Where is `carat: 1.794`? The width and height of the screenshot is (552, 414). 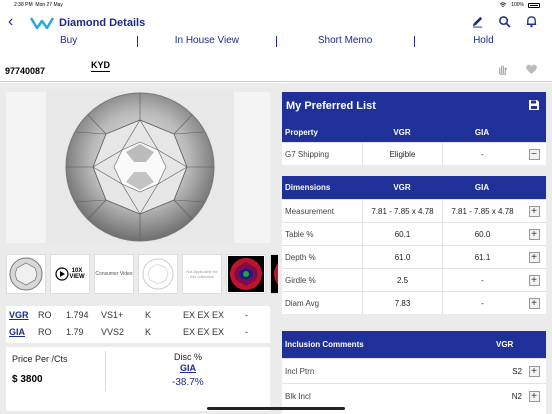 carat: 1.794 is located at coordinates (77, 314).